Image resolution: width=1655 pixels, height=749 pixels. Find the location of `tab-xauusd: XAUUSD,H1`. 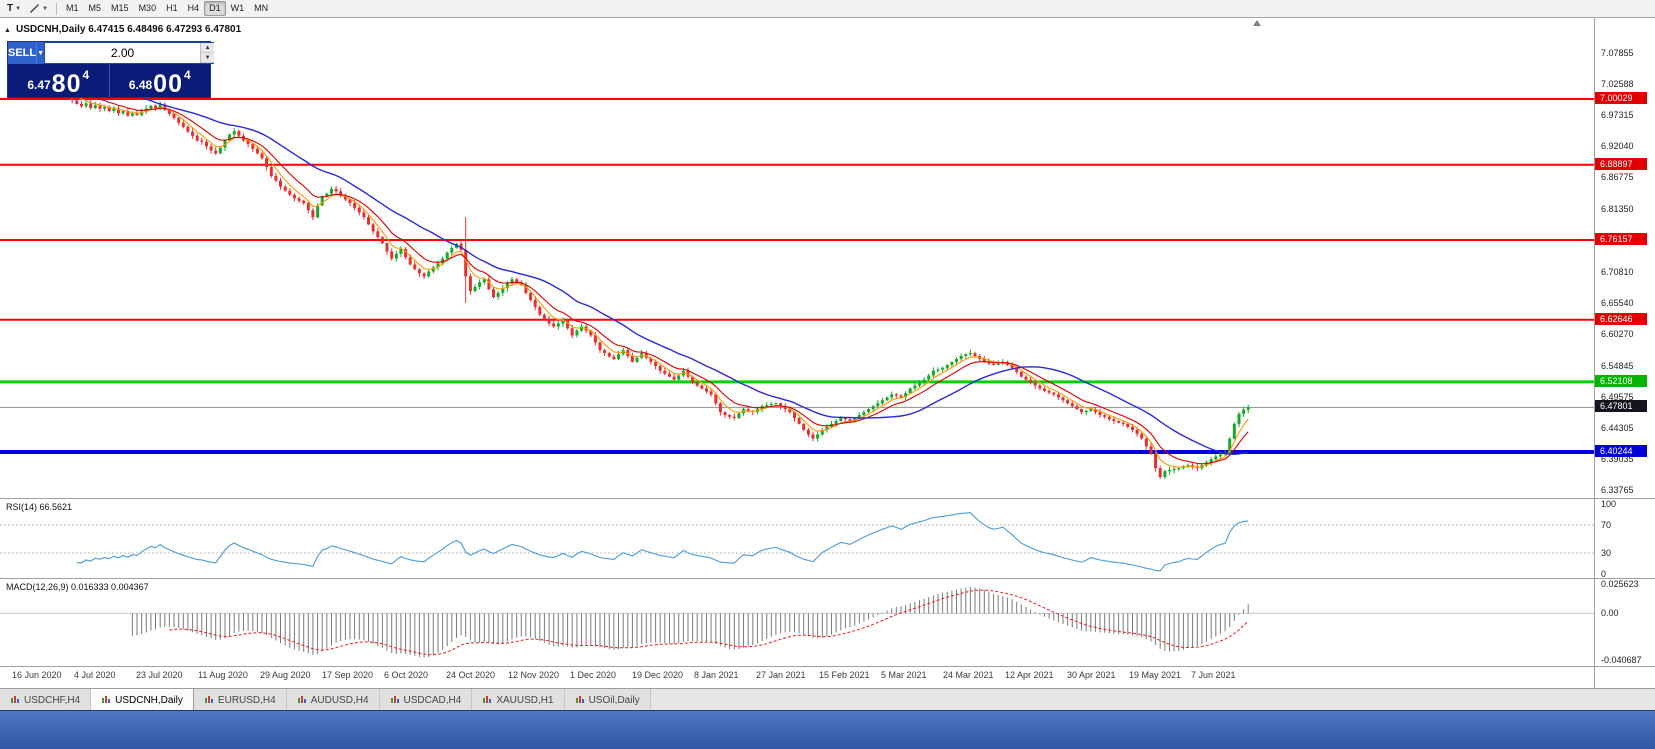

tab-xauusd: XAUUSD,H1 is located at coordinates (518, 700).